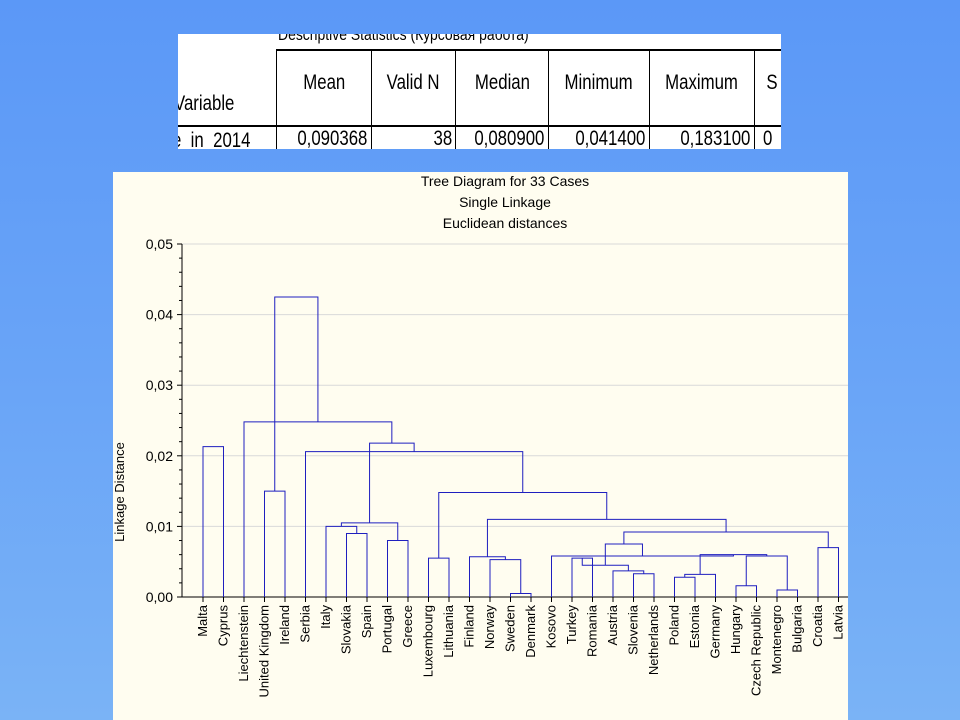  What do you see at coordinates (797, 628) in the screenshot?
I see `leaf-label: Bulgaria` at bounding box center [797, 628].